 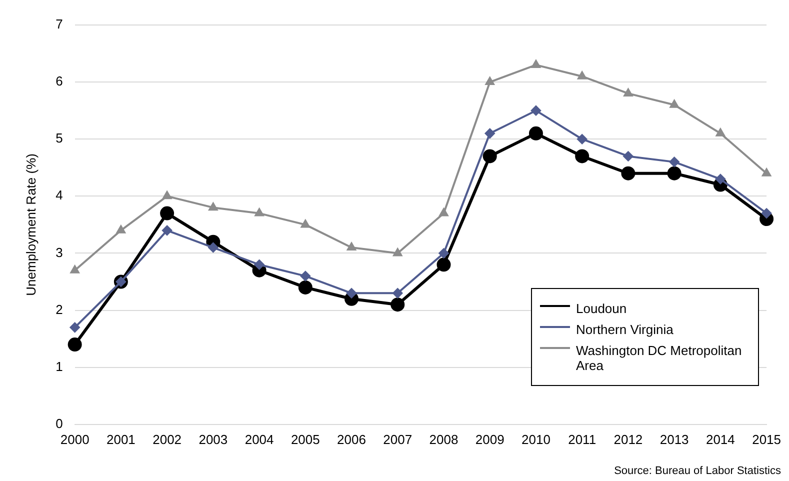 What do you see at coordinates (674, 439) in the screenshot?
I see `x-tick-label: 2013` at bounding box center [674, 439].